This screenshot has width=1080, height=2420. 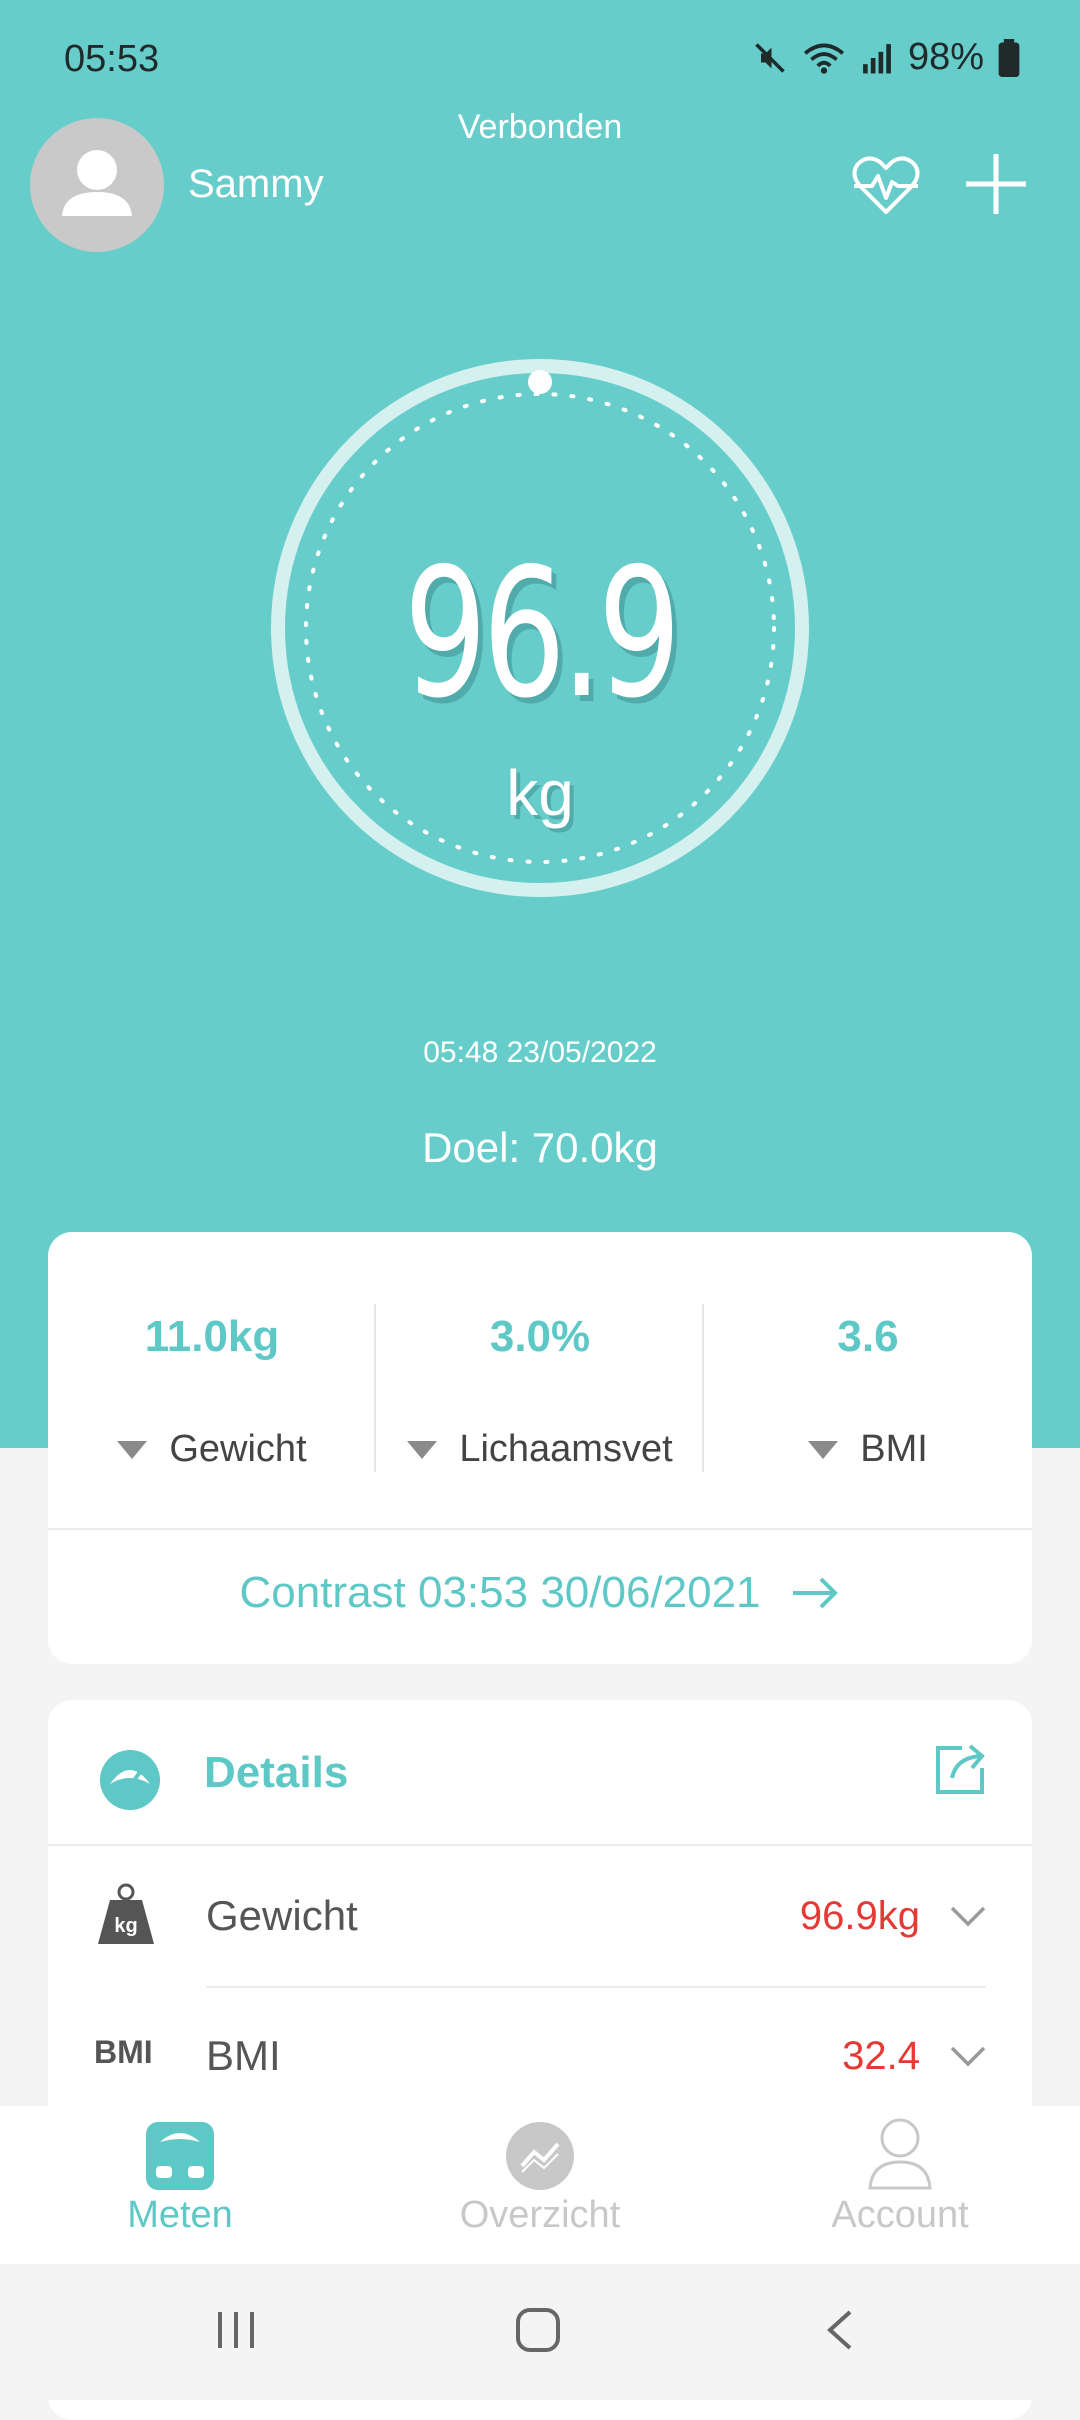 I want to click on nav-item-meten: Meten, so click(x=180, y=2185).